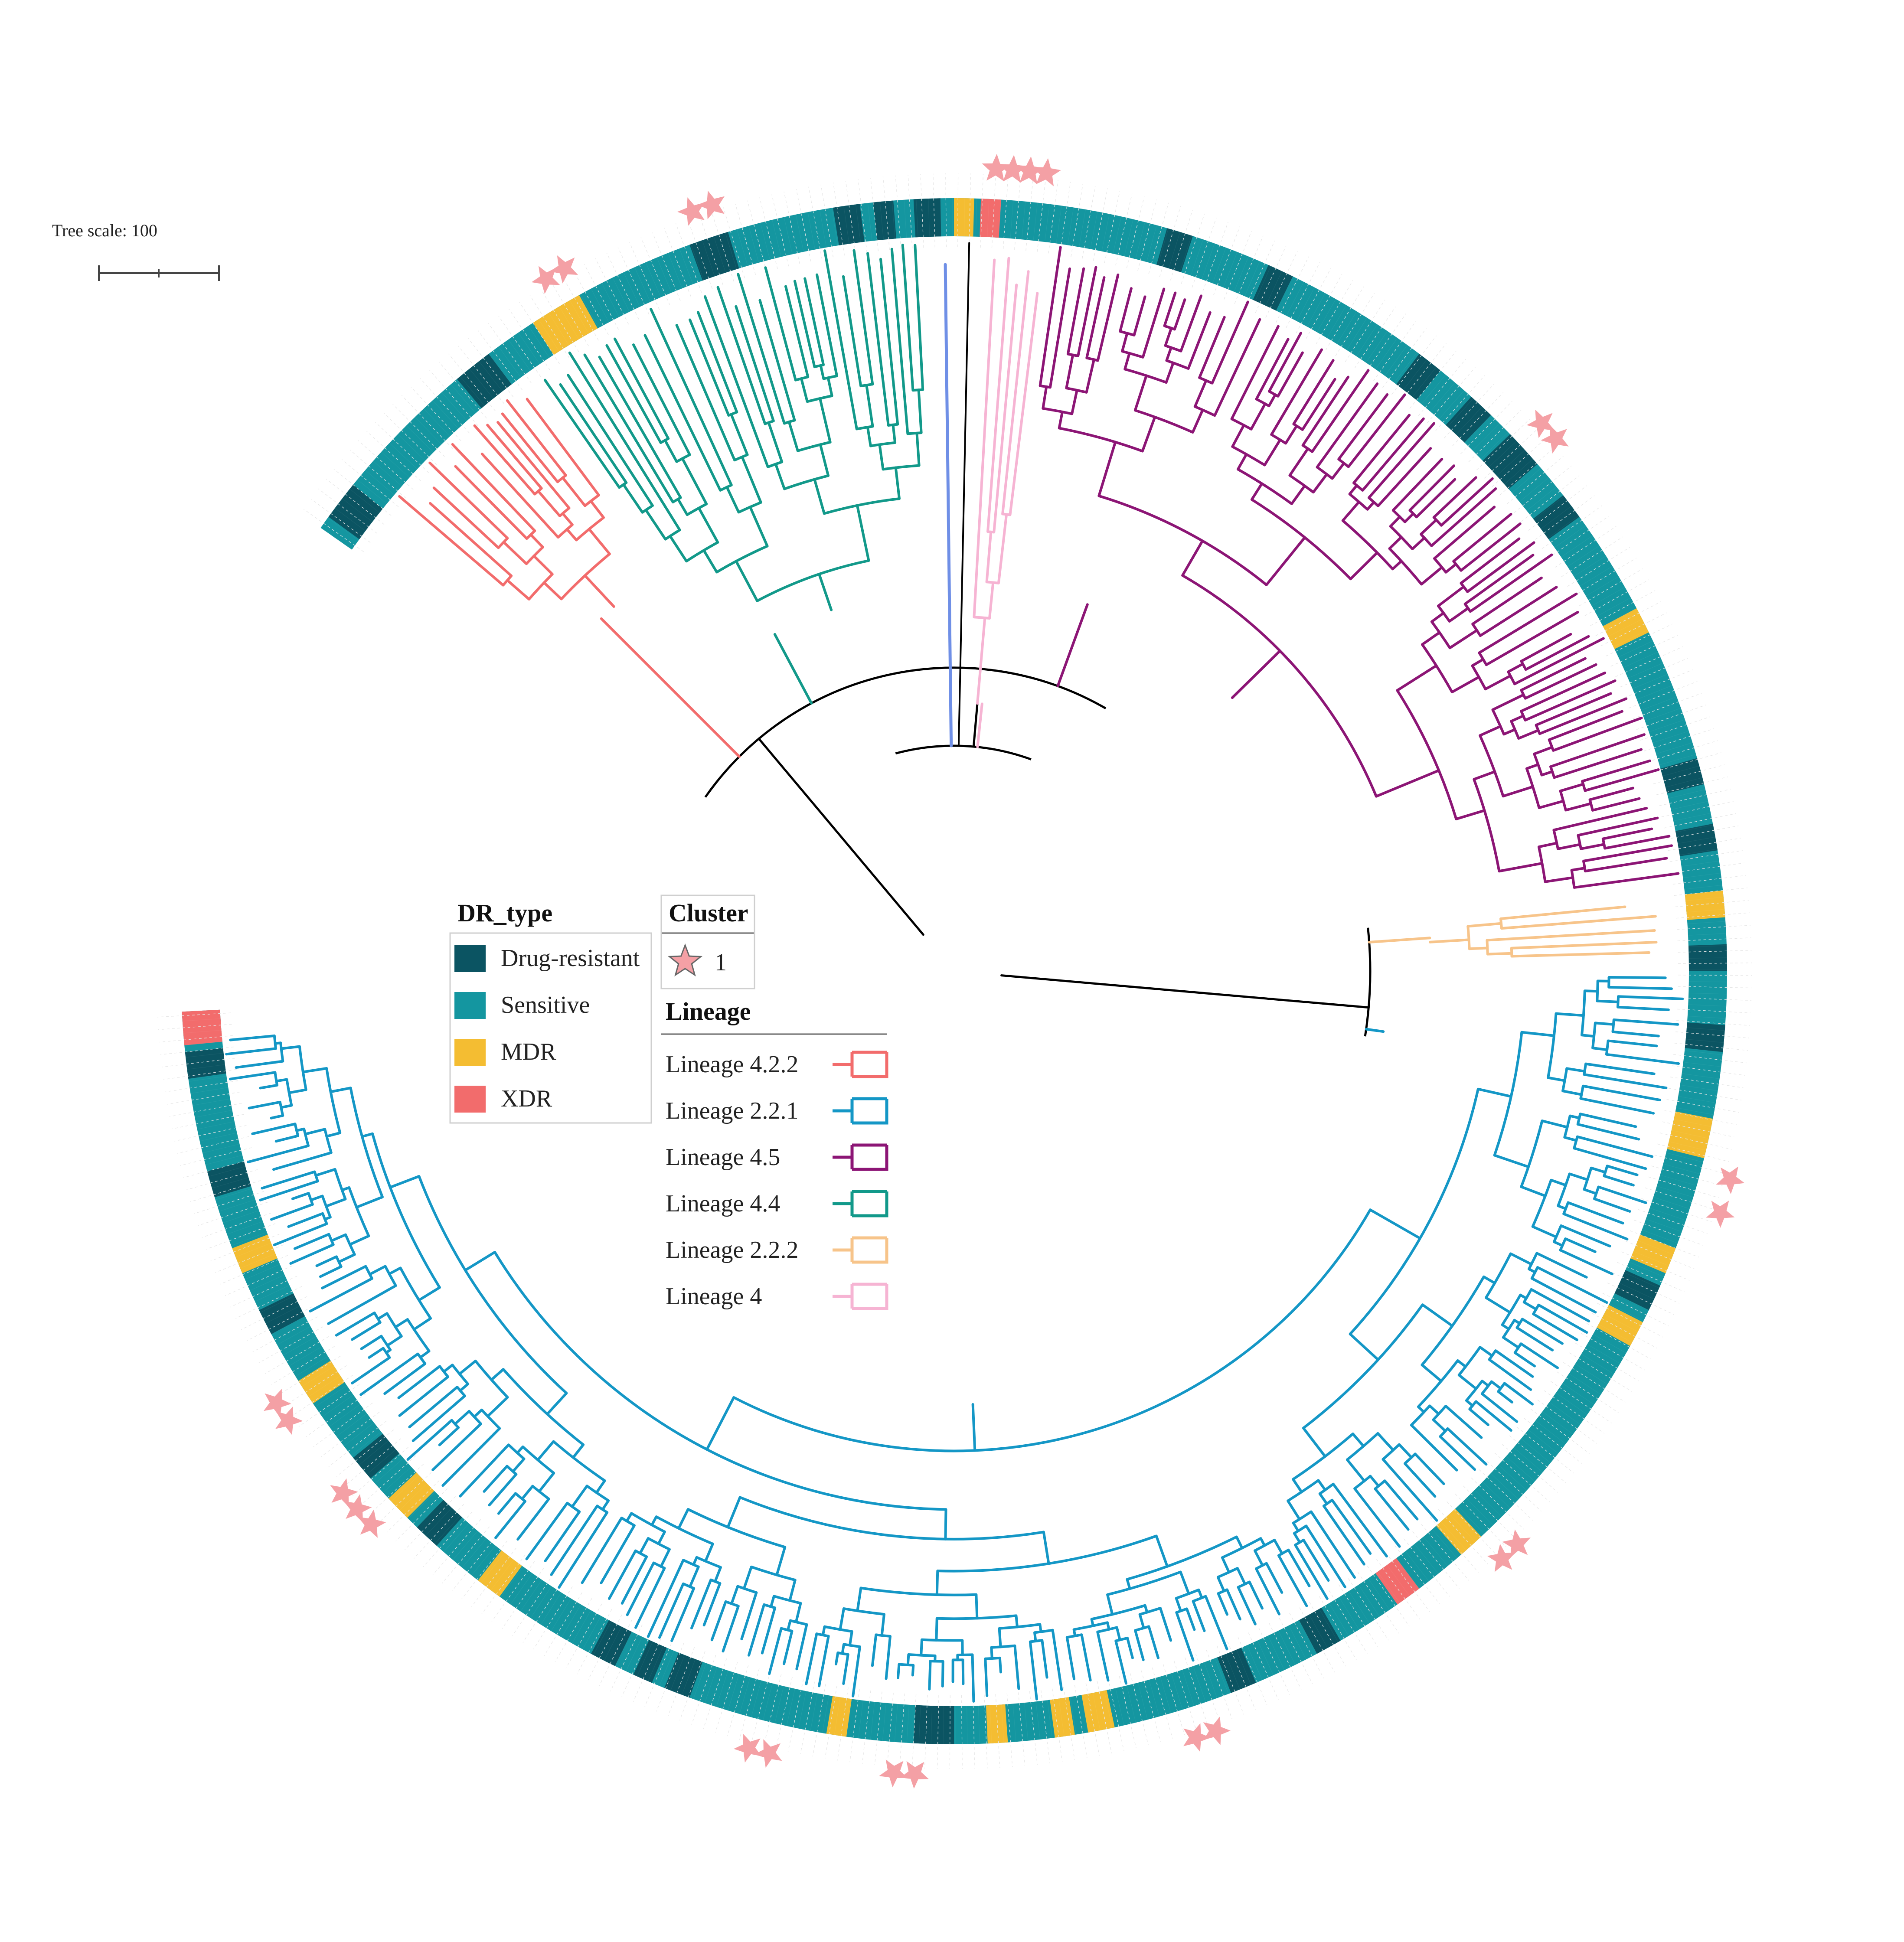 This screenshot has width=1904, height=1942. Describe the element at coordinates (550, 1028) in the screenshot. I see `legend-dr-frame` at that location.